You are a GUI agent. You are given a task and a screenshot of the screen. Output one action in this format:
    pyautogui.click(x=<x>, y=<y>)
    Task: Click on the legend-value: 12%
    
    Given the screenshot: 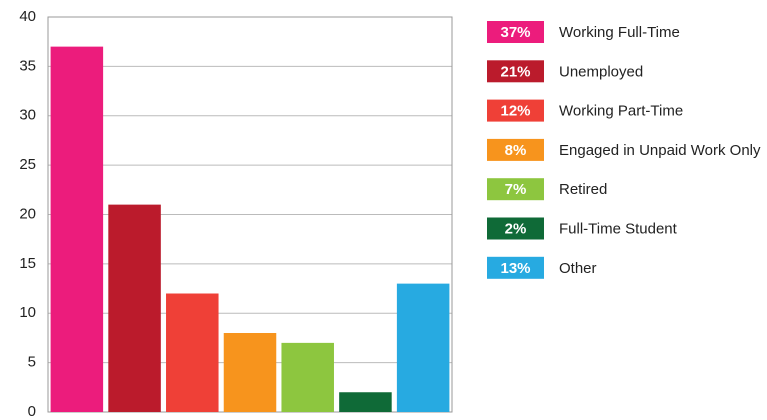 What is the action you would take?
    pyautogui.click(x=515, y=111)
    